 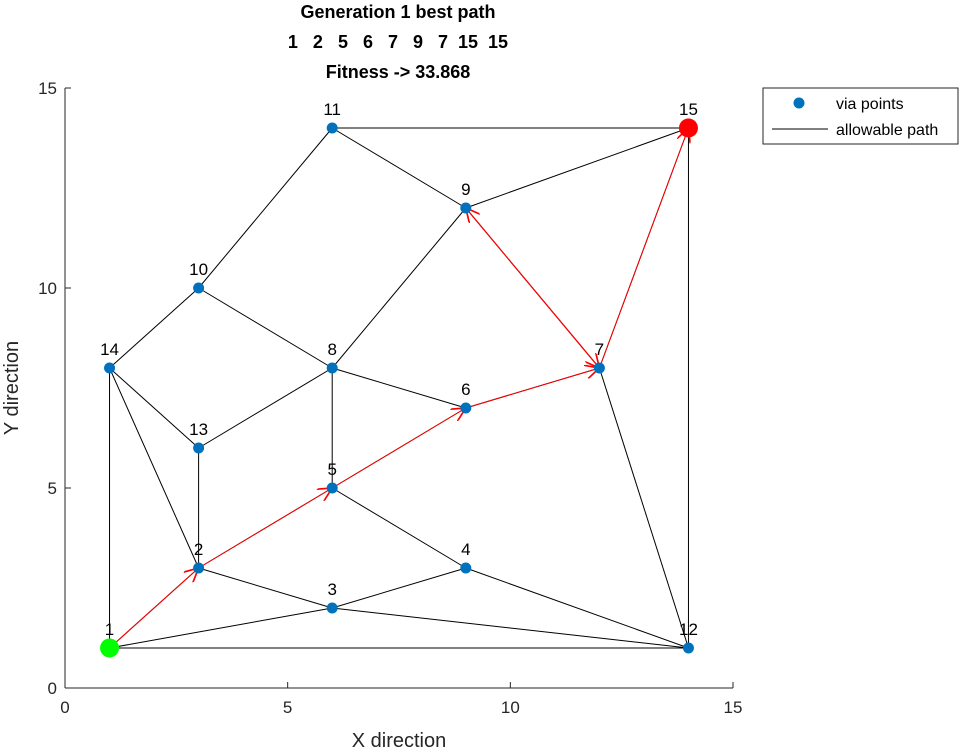 What do you see at coordinates (688, 109) in the screenshot?
I see `node-label-15: 15` at bounding box center [688, 109].